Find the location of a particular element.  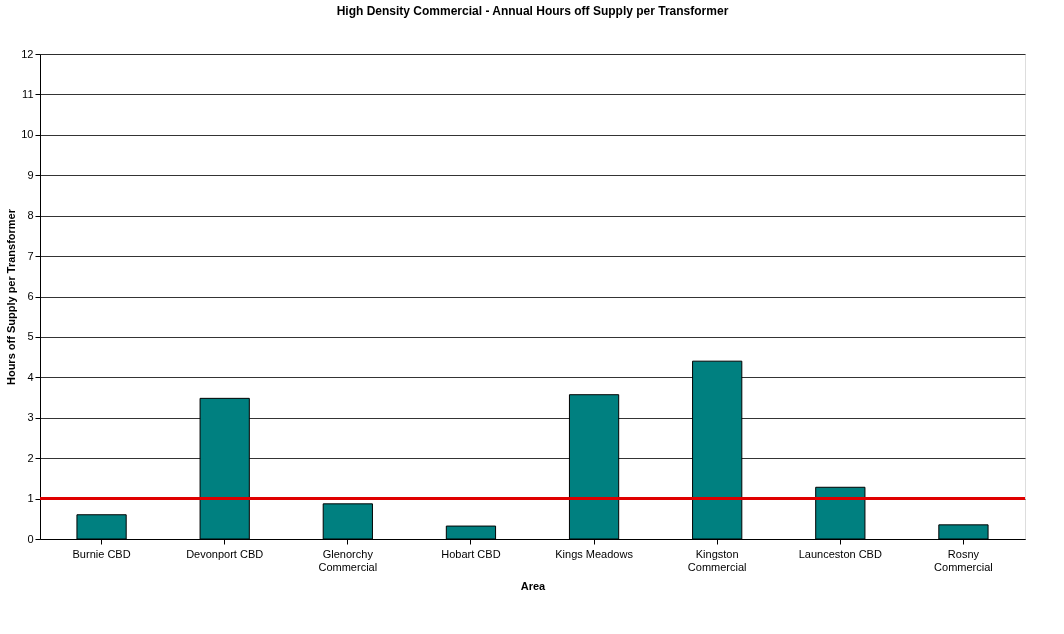

y-tick-label: 11 is located at coordinates (28, 93).